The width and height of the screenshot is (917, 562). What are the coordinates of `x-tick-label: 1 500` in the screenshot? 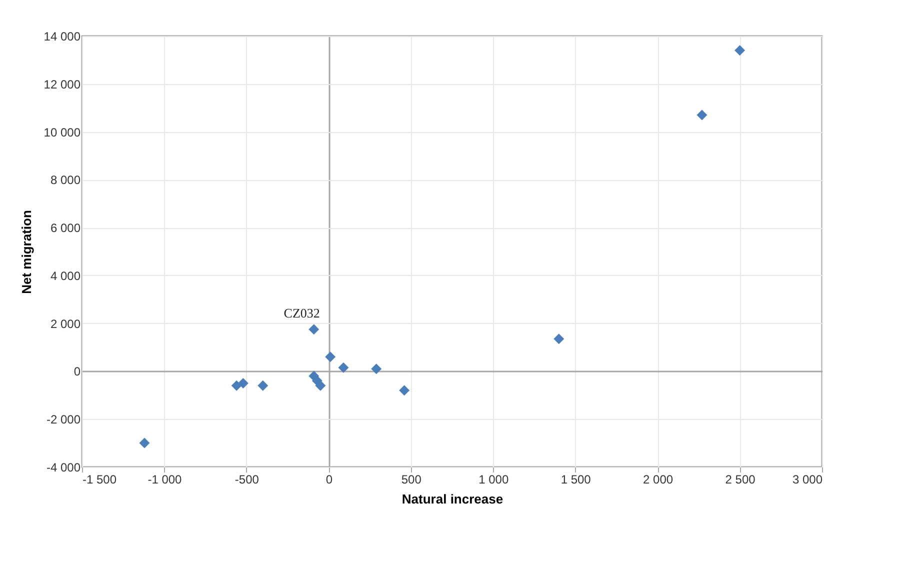 It's located at (576, 479).